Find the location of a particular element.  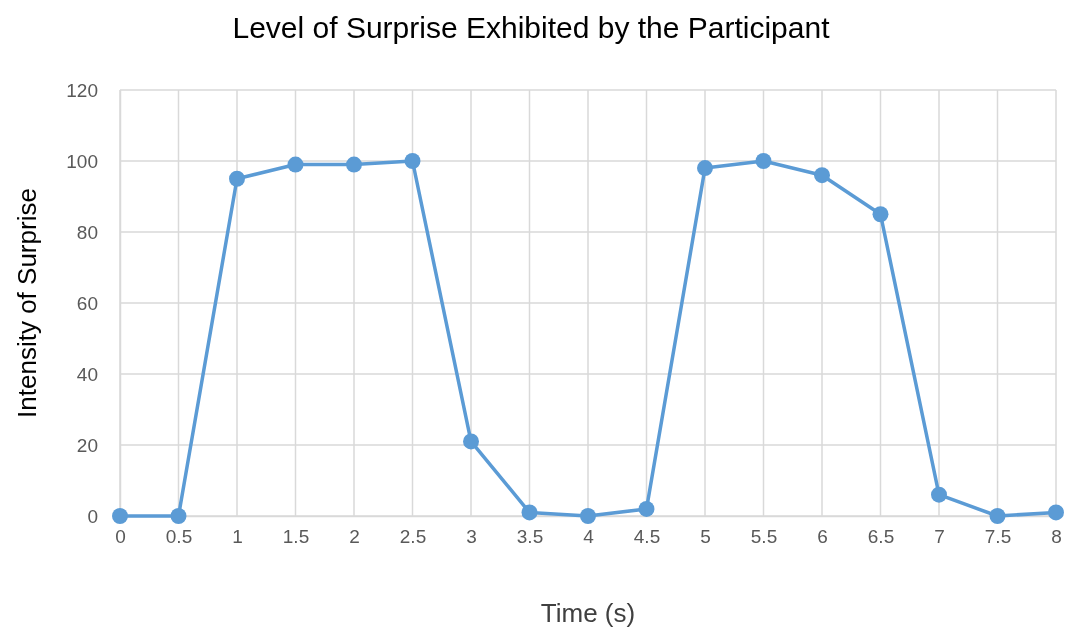

x-tick-label: 2.5 is located at coordinates (413, 537).